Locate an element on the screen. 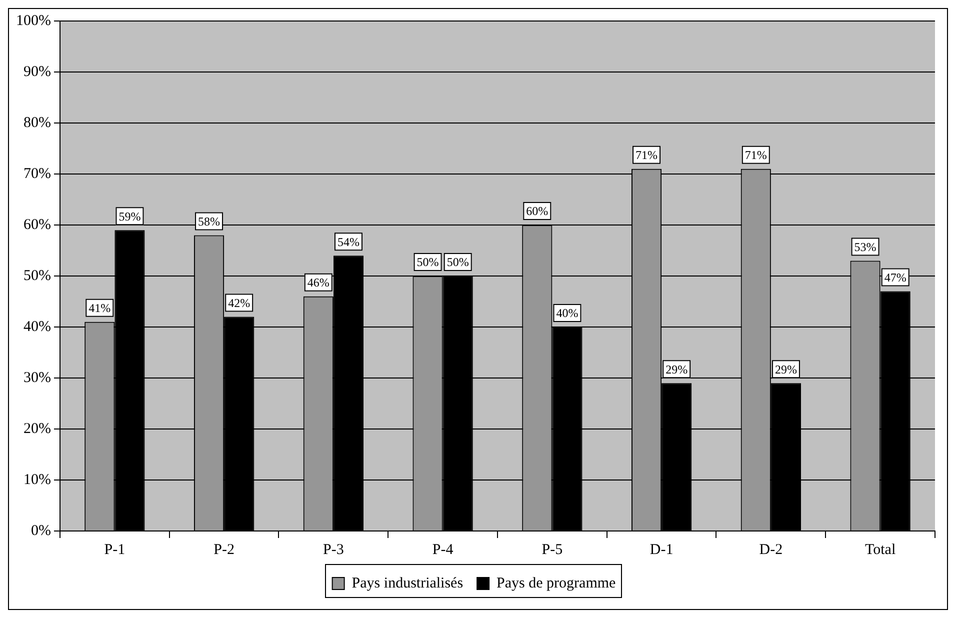 The height and width of the screenshot is (621, 959). y-tick-label: 20% is located at coordinates (37, 428).